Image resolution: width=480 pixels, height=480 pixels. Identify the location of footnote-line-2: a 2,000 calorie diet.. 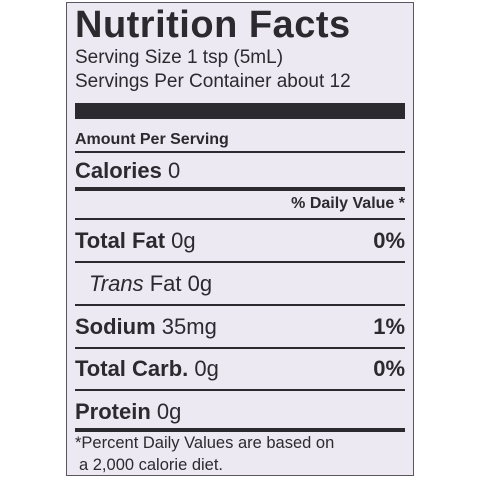
(151, 465).